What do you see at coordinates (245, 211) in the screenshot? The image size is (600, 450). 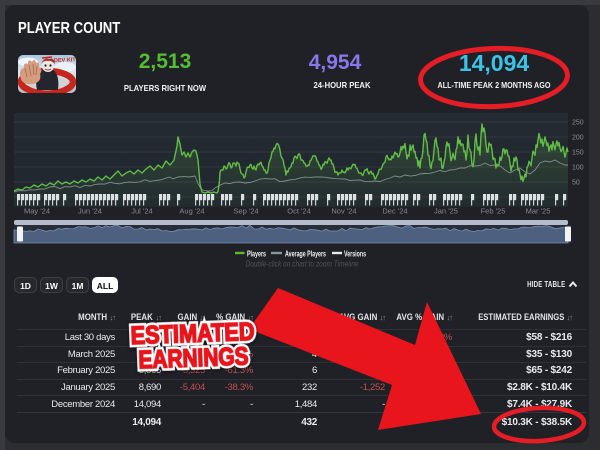 I see `svg-text: Sep '24` at bounding box center [245, 211].